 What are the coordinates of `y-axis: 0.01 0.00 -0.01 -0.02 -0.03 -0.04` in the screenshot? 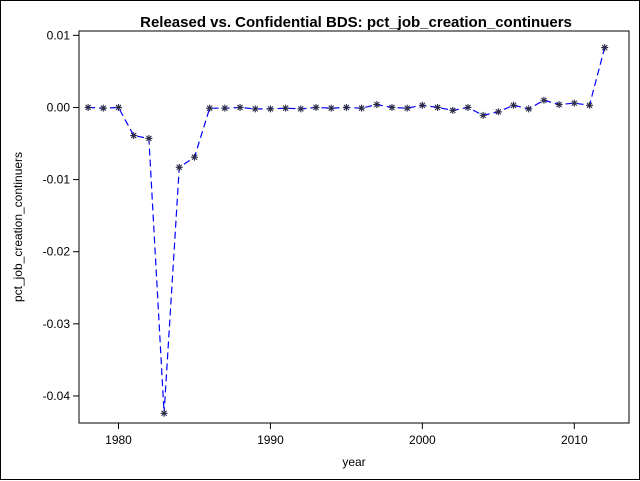 It's located at (61, 215).